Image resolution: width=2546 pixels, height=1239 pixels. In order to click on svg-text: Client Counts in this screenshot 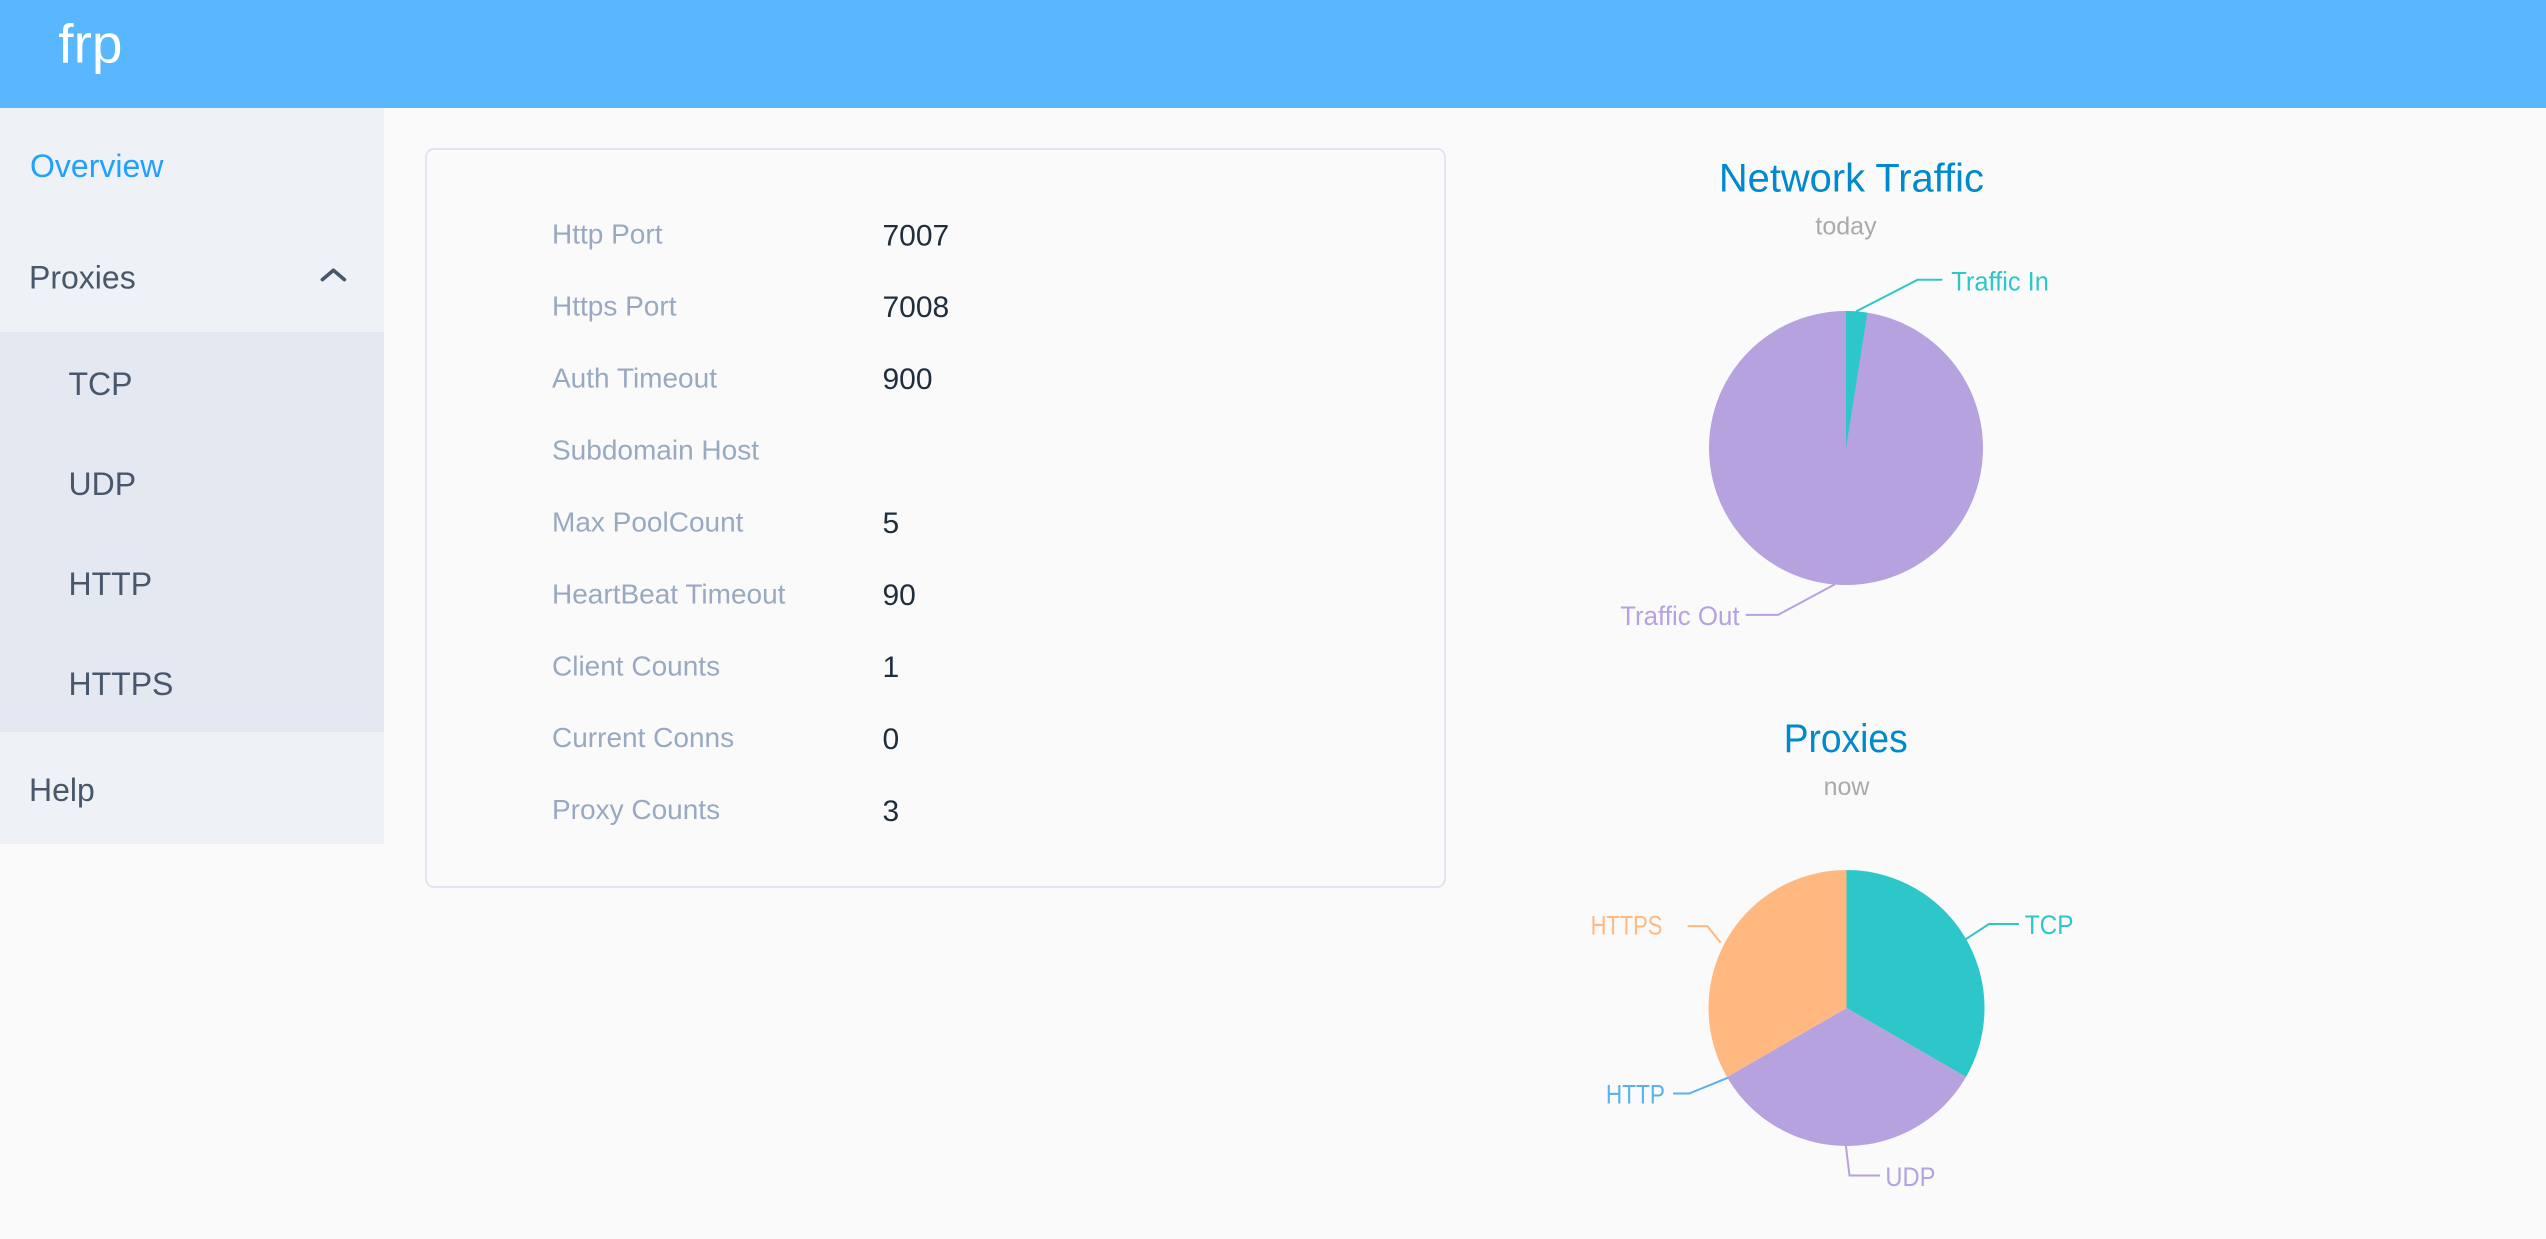, I will do `click(636, 665)`.